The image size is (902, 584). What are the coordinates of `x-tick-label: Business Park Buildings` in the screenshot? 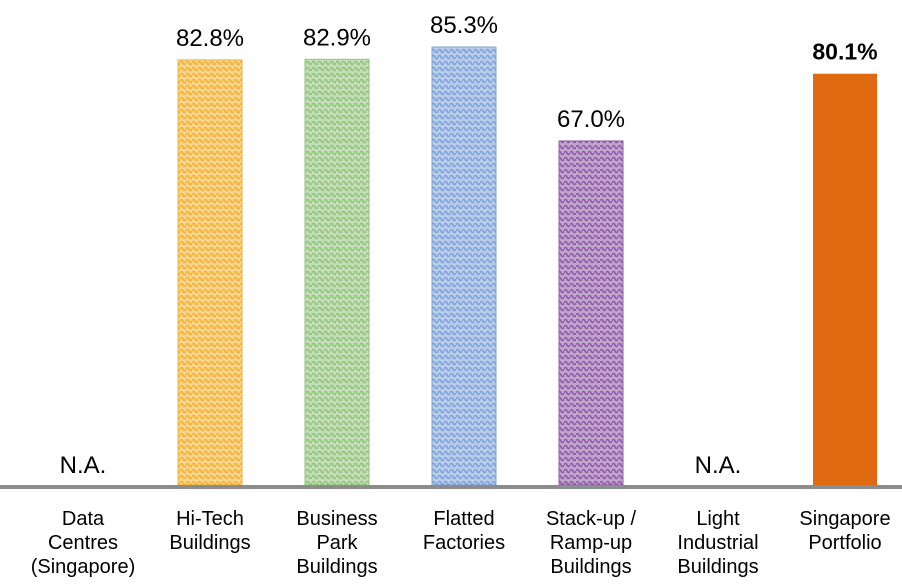 It's located at (337, 543).